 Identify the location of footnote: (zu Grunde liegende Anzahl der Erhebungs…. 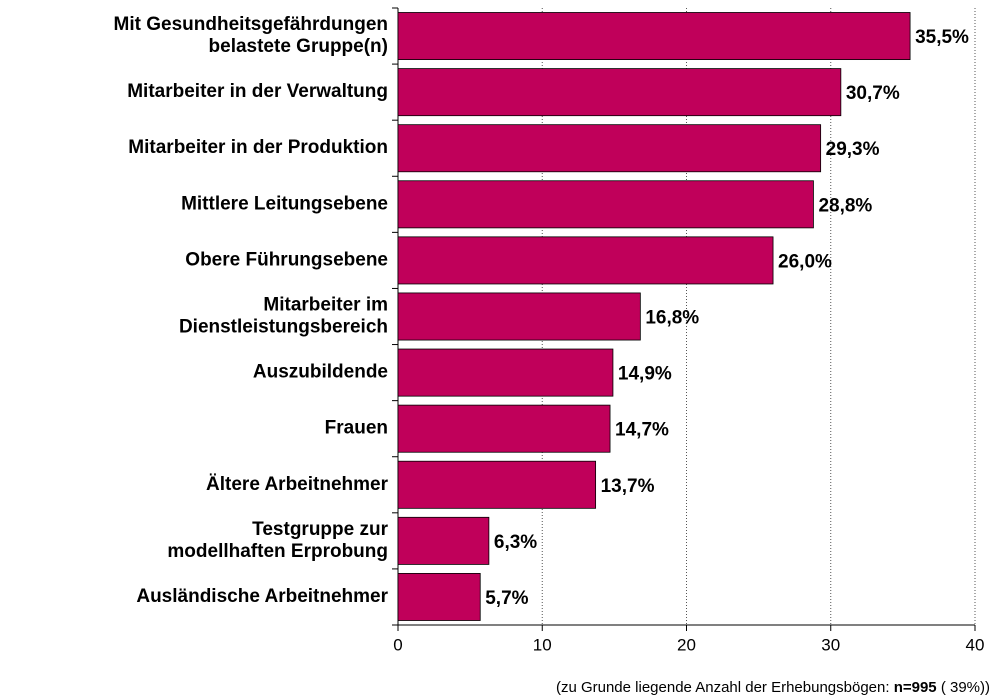
(773, 687).